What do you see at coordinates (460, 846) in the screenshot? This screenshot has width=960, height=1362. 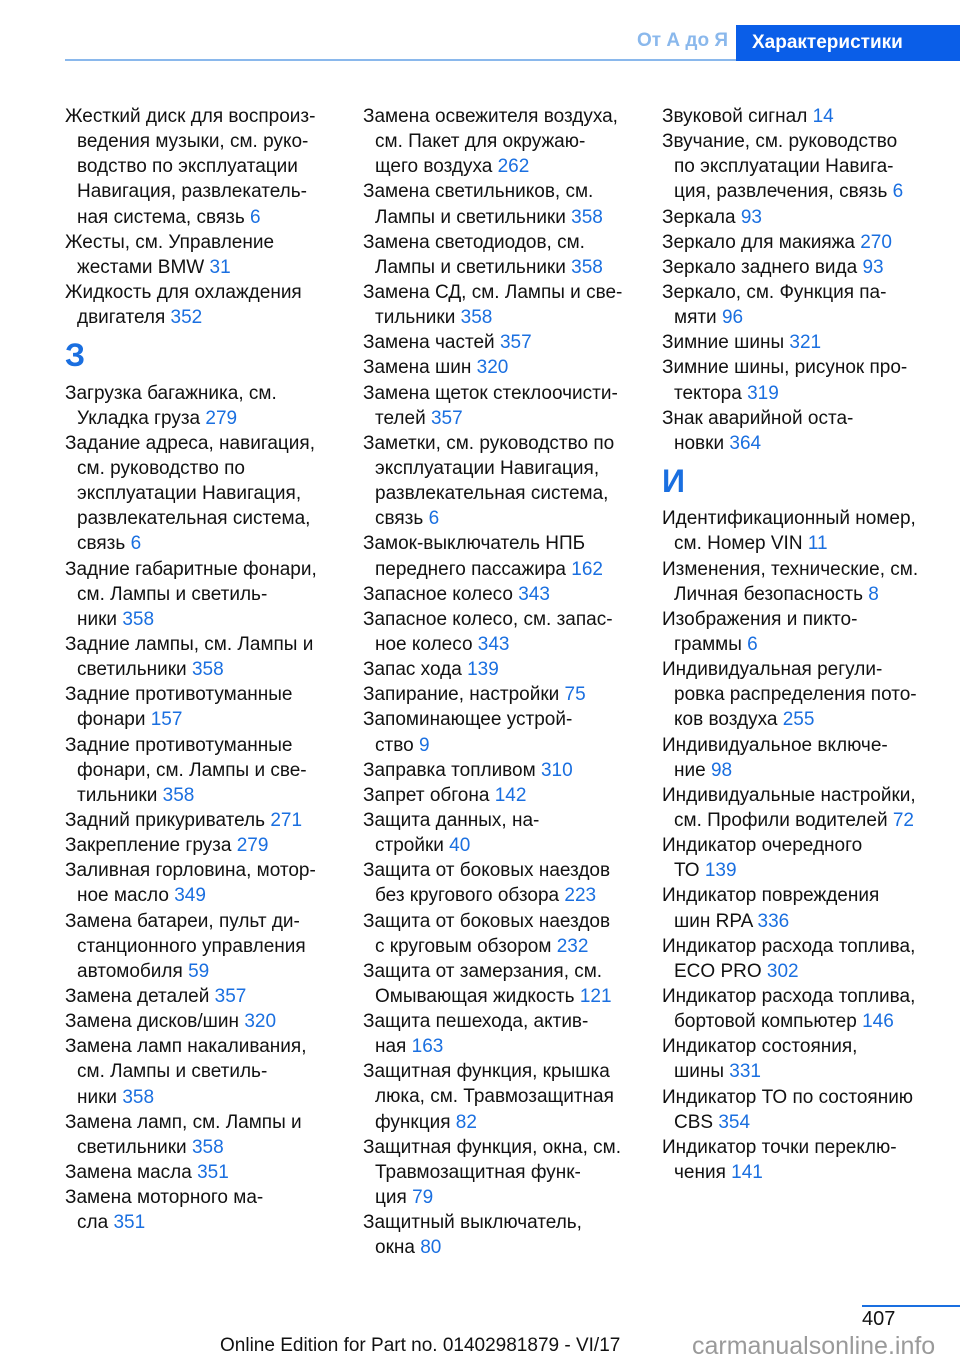 I see `page-link: 40` at bounding box center [460, 846].